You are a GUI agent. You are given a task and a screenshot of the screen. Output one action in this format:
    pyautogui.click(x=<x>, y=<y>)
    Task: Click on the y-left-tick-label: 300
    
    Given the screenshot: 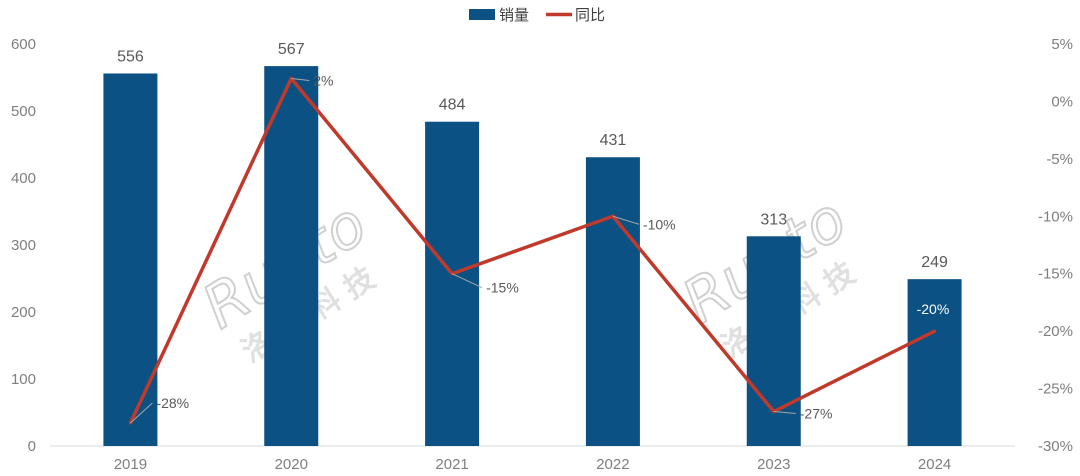 What is the action you would take?
    pyautogui.click(x=23, y=245)
    